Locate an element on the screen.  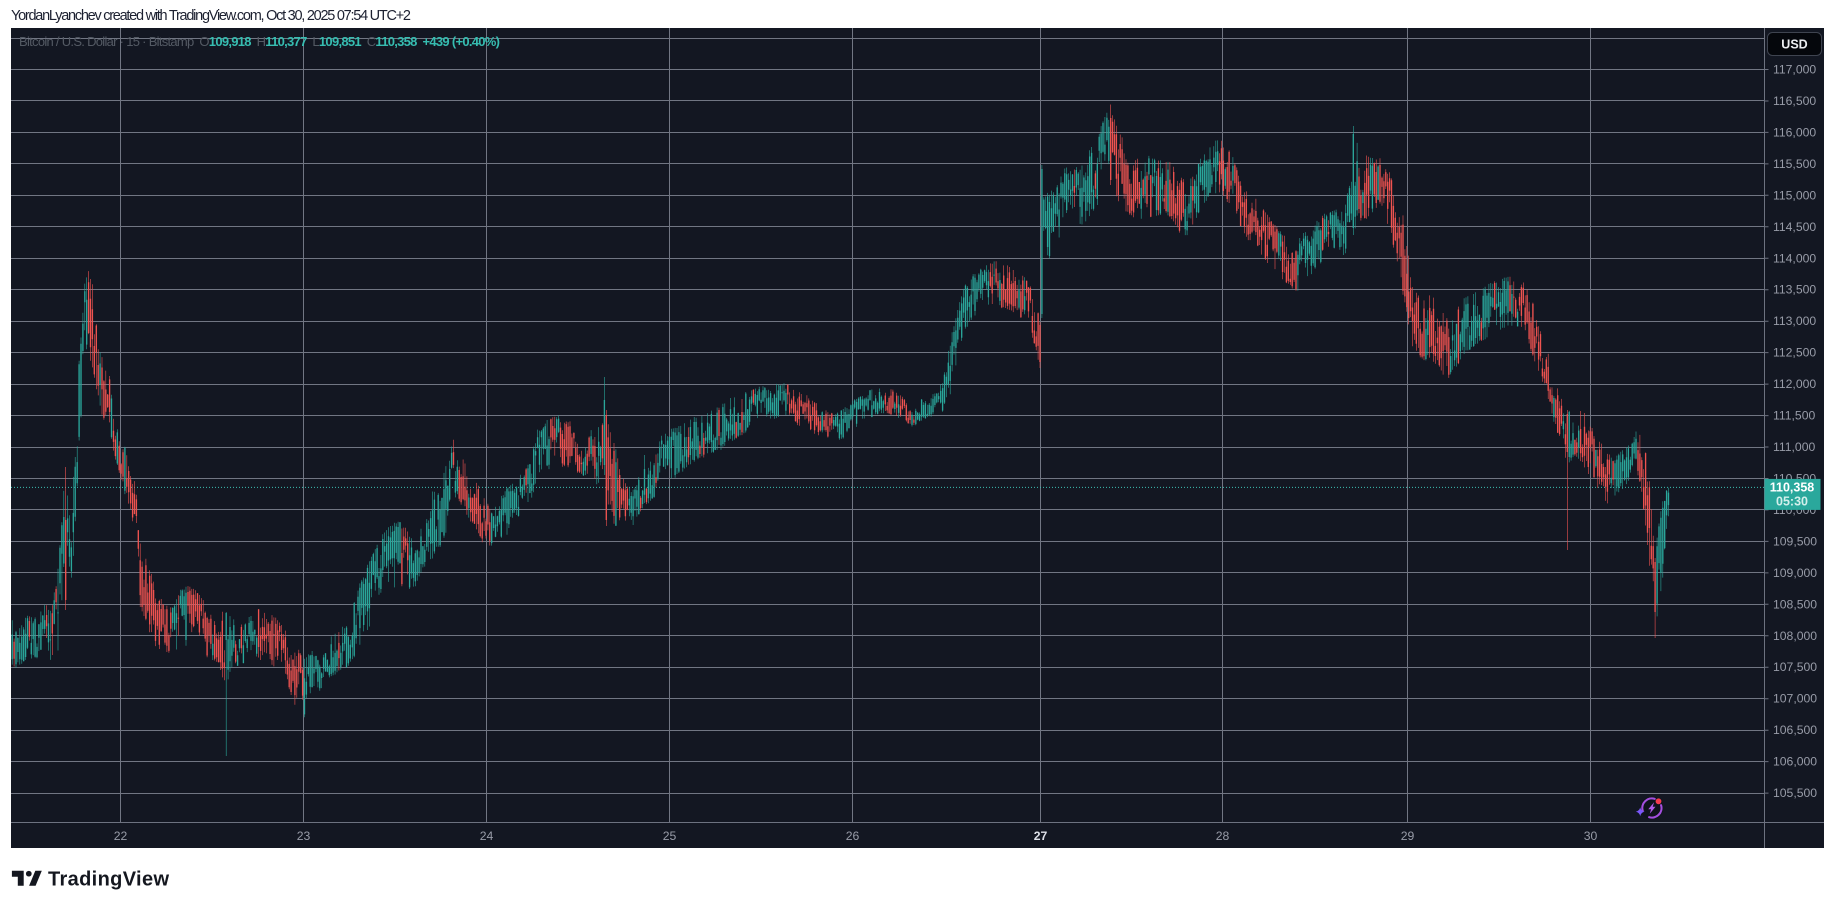
svg-text: 114,000 is located at coordinates (1794, 258).